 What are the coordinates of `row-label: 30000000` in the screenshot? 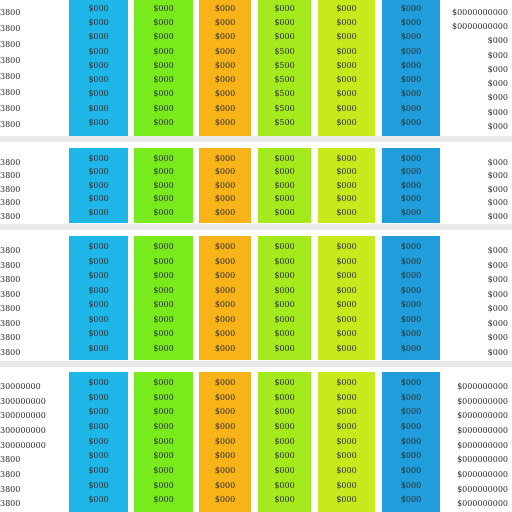 It's located at (20, 386).